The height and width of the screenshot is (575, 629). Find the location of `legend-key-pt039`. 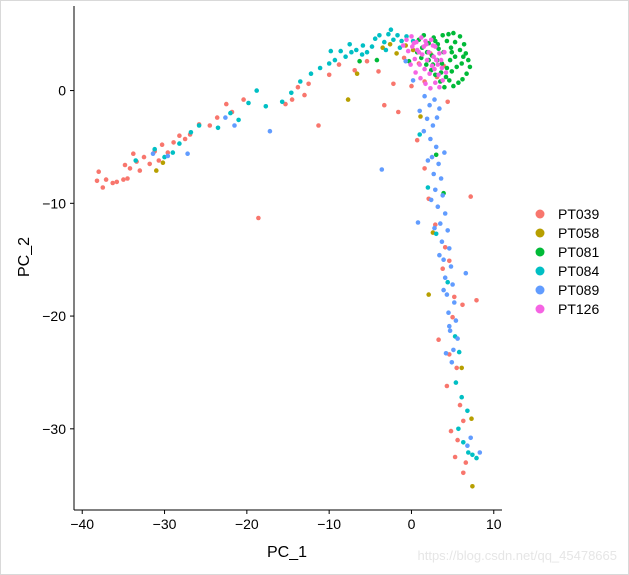

legend-key-pt039 is located at coordinates (540, 214).